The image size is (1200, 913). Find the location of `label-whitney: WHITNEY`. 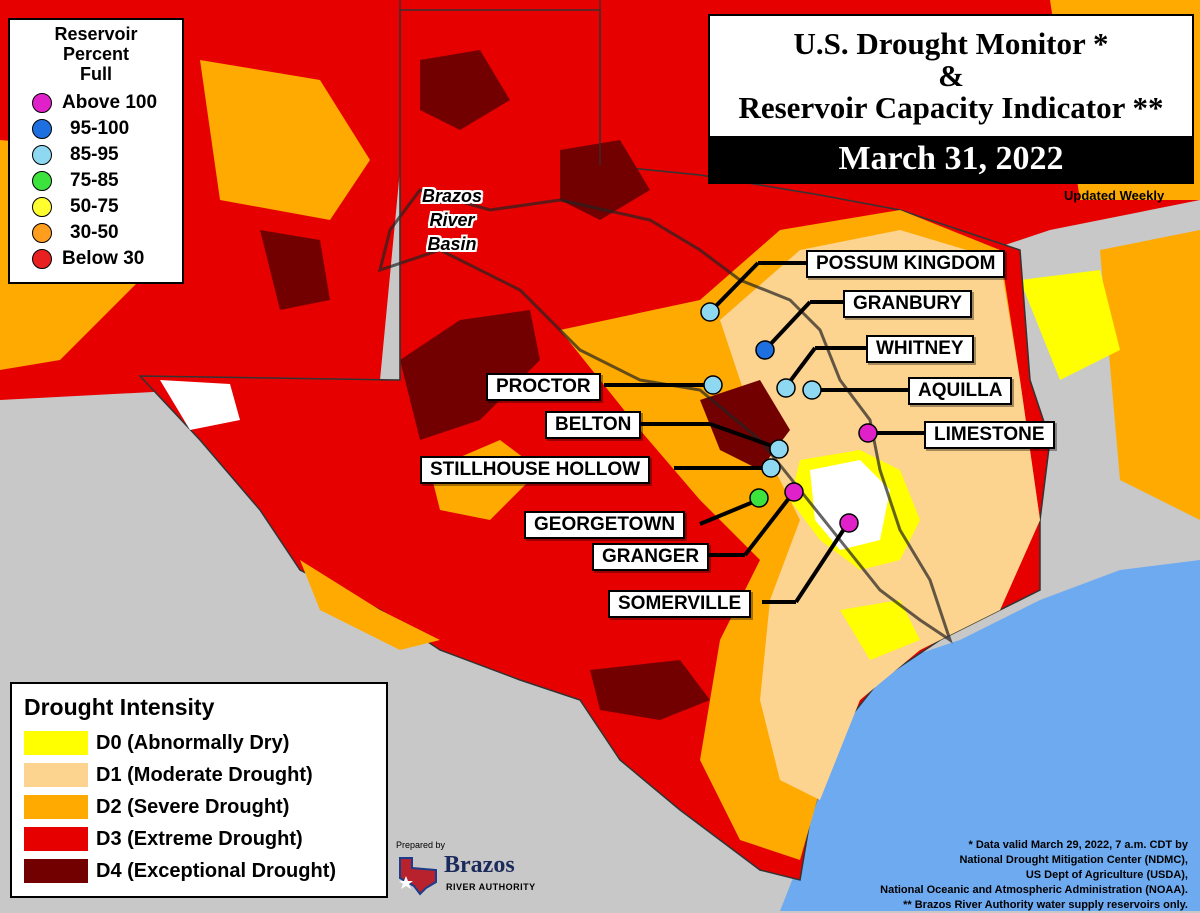

label-whitney: WHITNEY is located at coordinates (920, 349).